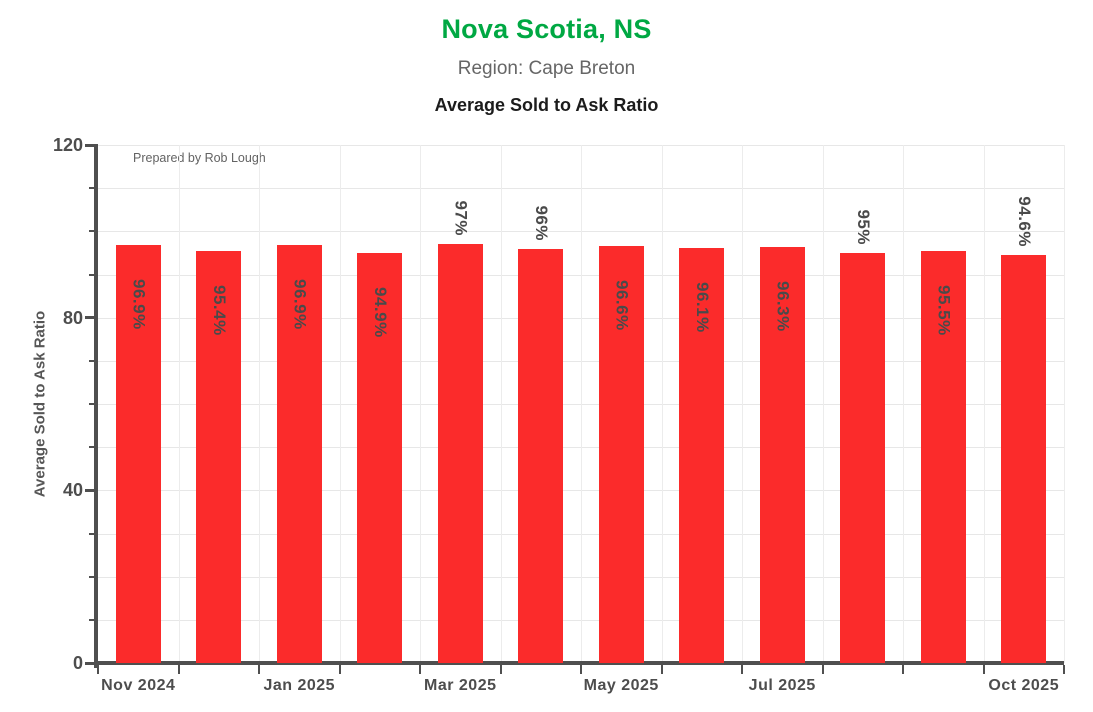  What do you see at coordinates (782, 685) in the screenshot?
I see `x-tick-label: Jul 2025` at bounding box center [782, 685].